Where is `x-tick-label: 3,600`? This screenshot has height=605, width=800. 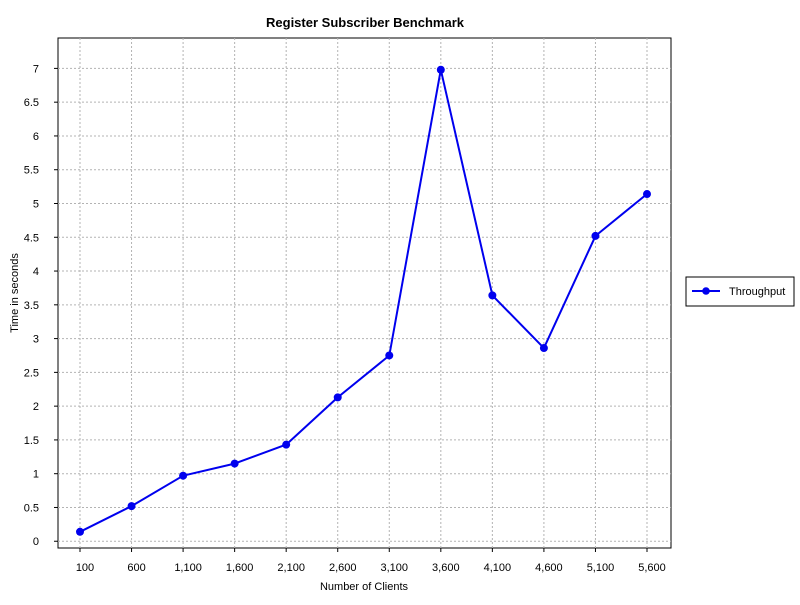 x-tick-label: 3,600 is located at coordinates (446, 568).